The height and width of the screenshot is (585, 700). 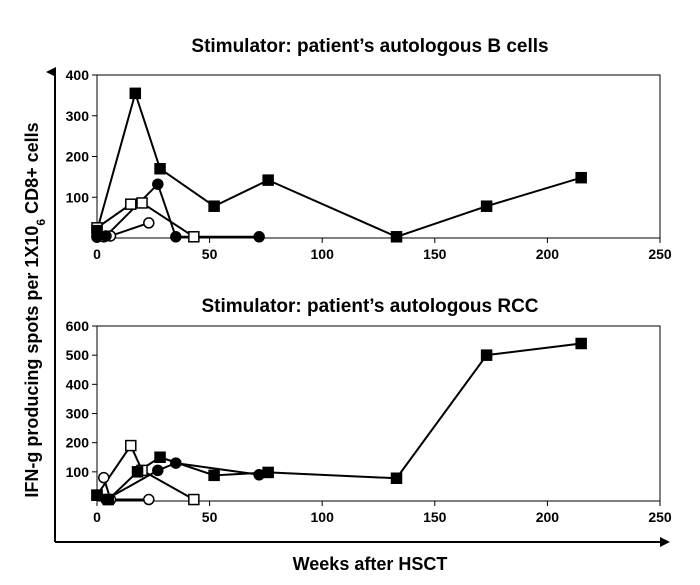 I want to click on panel-b-cells-title: Stimulator: patient’s autologous B cells, so click(x=369, y=46).